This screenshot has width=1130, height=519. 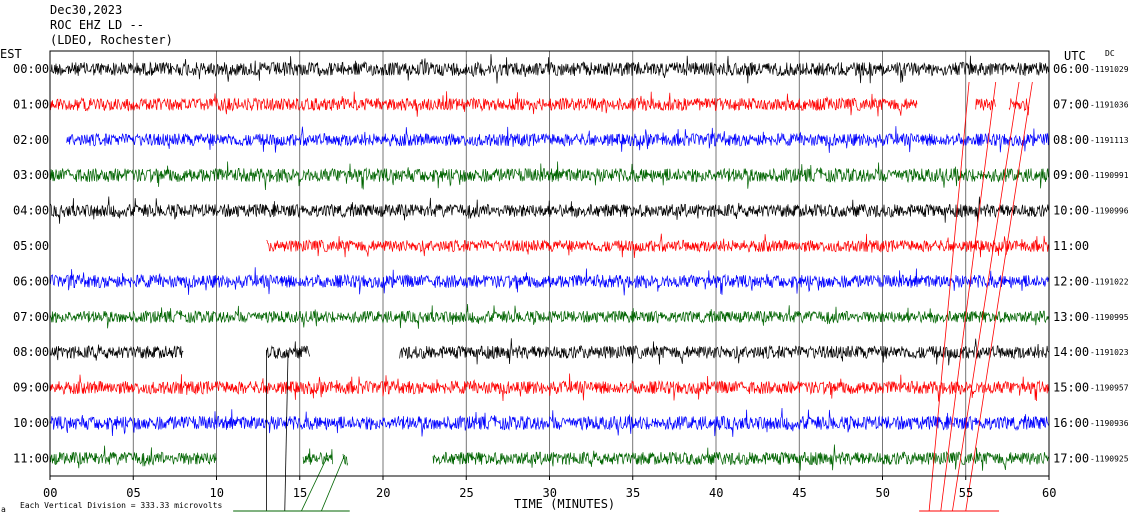 What do you see at coordinates (466, 493) in the screenshot?
I see `x-tick-label: 25` at bounding box center [466, 493].